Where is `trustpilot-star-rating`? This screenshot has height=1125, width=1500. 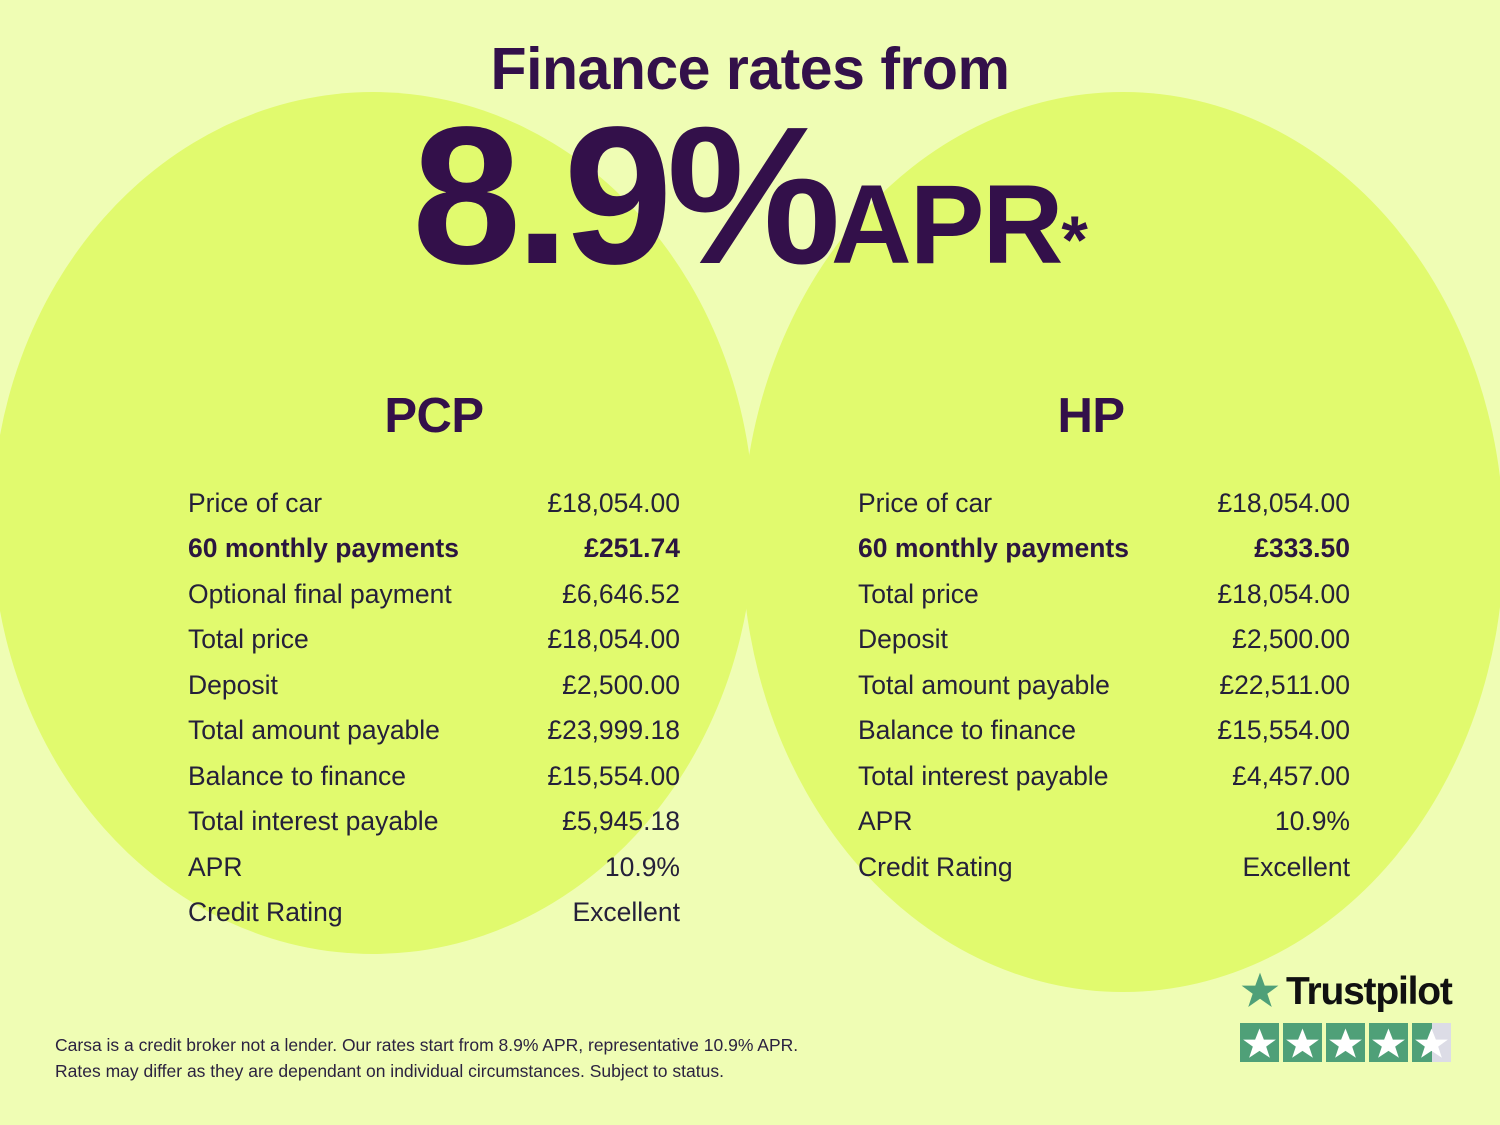
trustpilot-star-rating is located at coordinates (1346, 1042).